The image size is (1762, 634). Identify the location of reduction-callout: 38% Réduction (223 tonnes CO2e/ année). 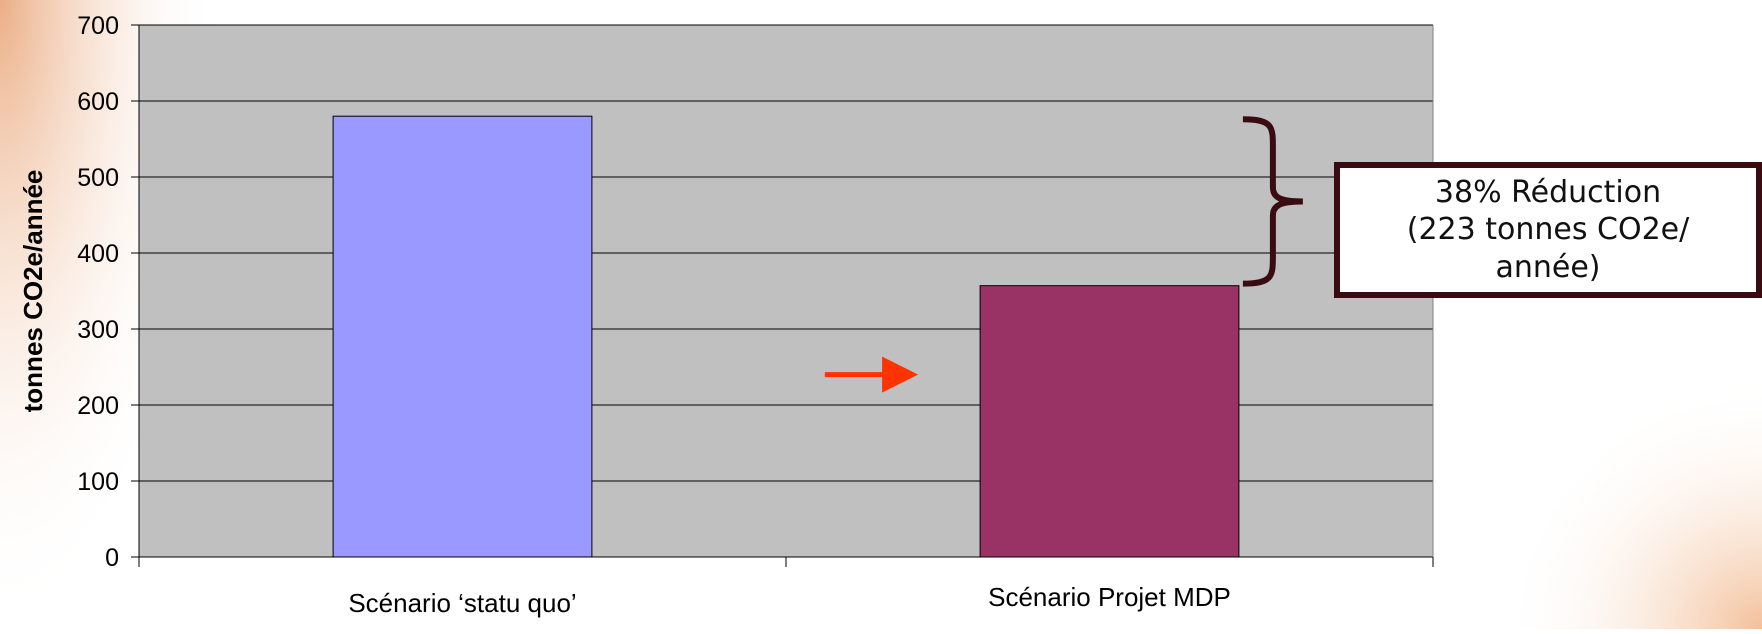
(1548, 230).